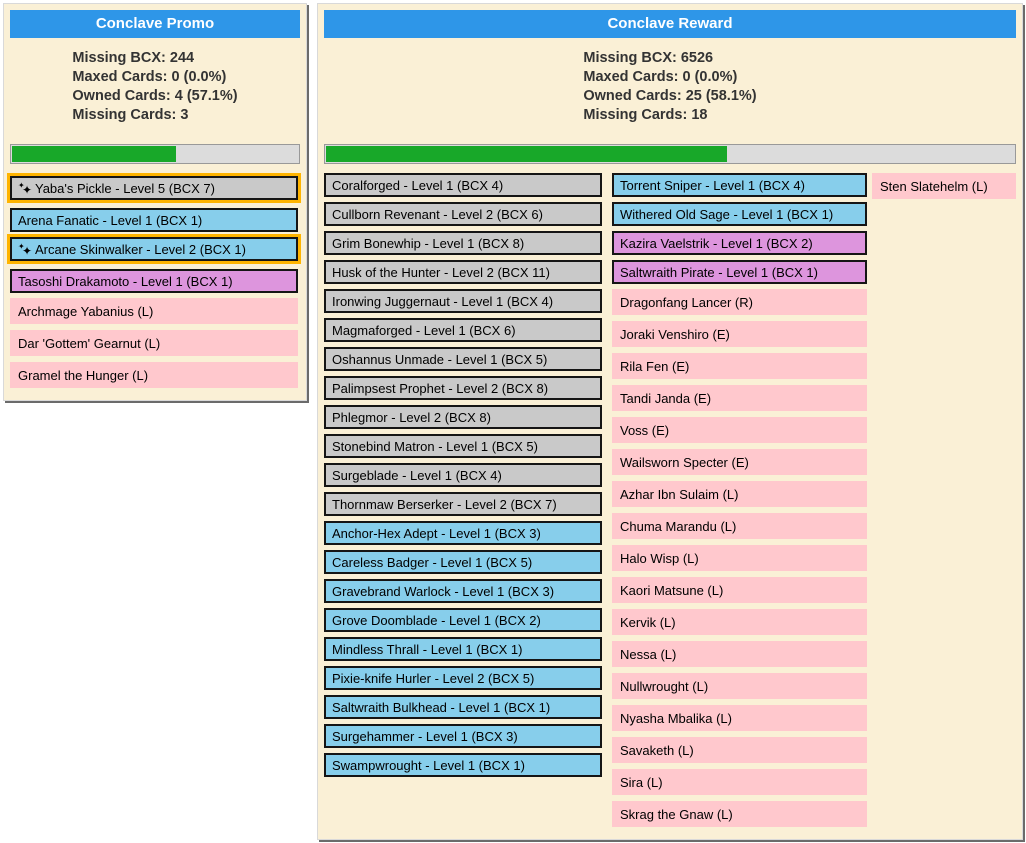  Describe the element at coordinates (432, 562) in the screenshot. I see `card-label: Careless Badger - Level 1 (BCX 5)` at that location.